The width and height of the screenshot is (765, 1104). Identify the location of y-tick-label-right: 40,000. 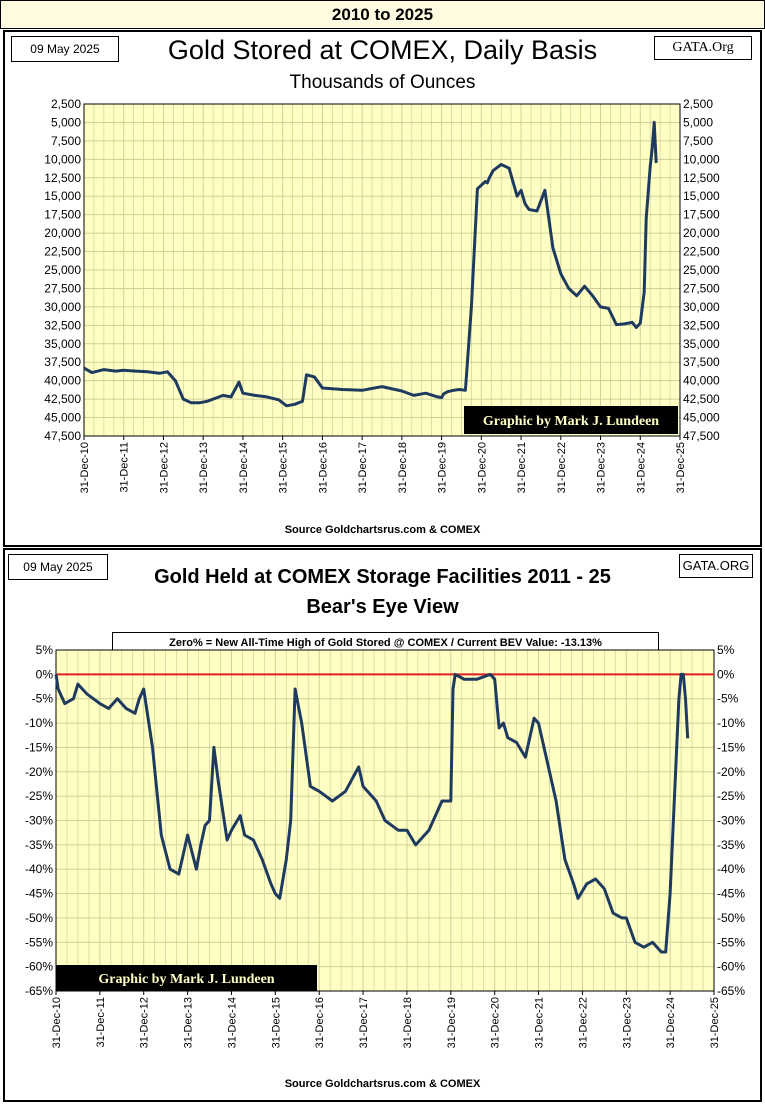
(701, 381).